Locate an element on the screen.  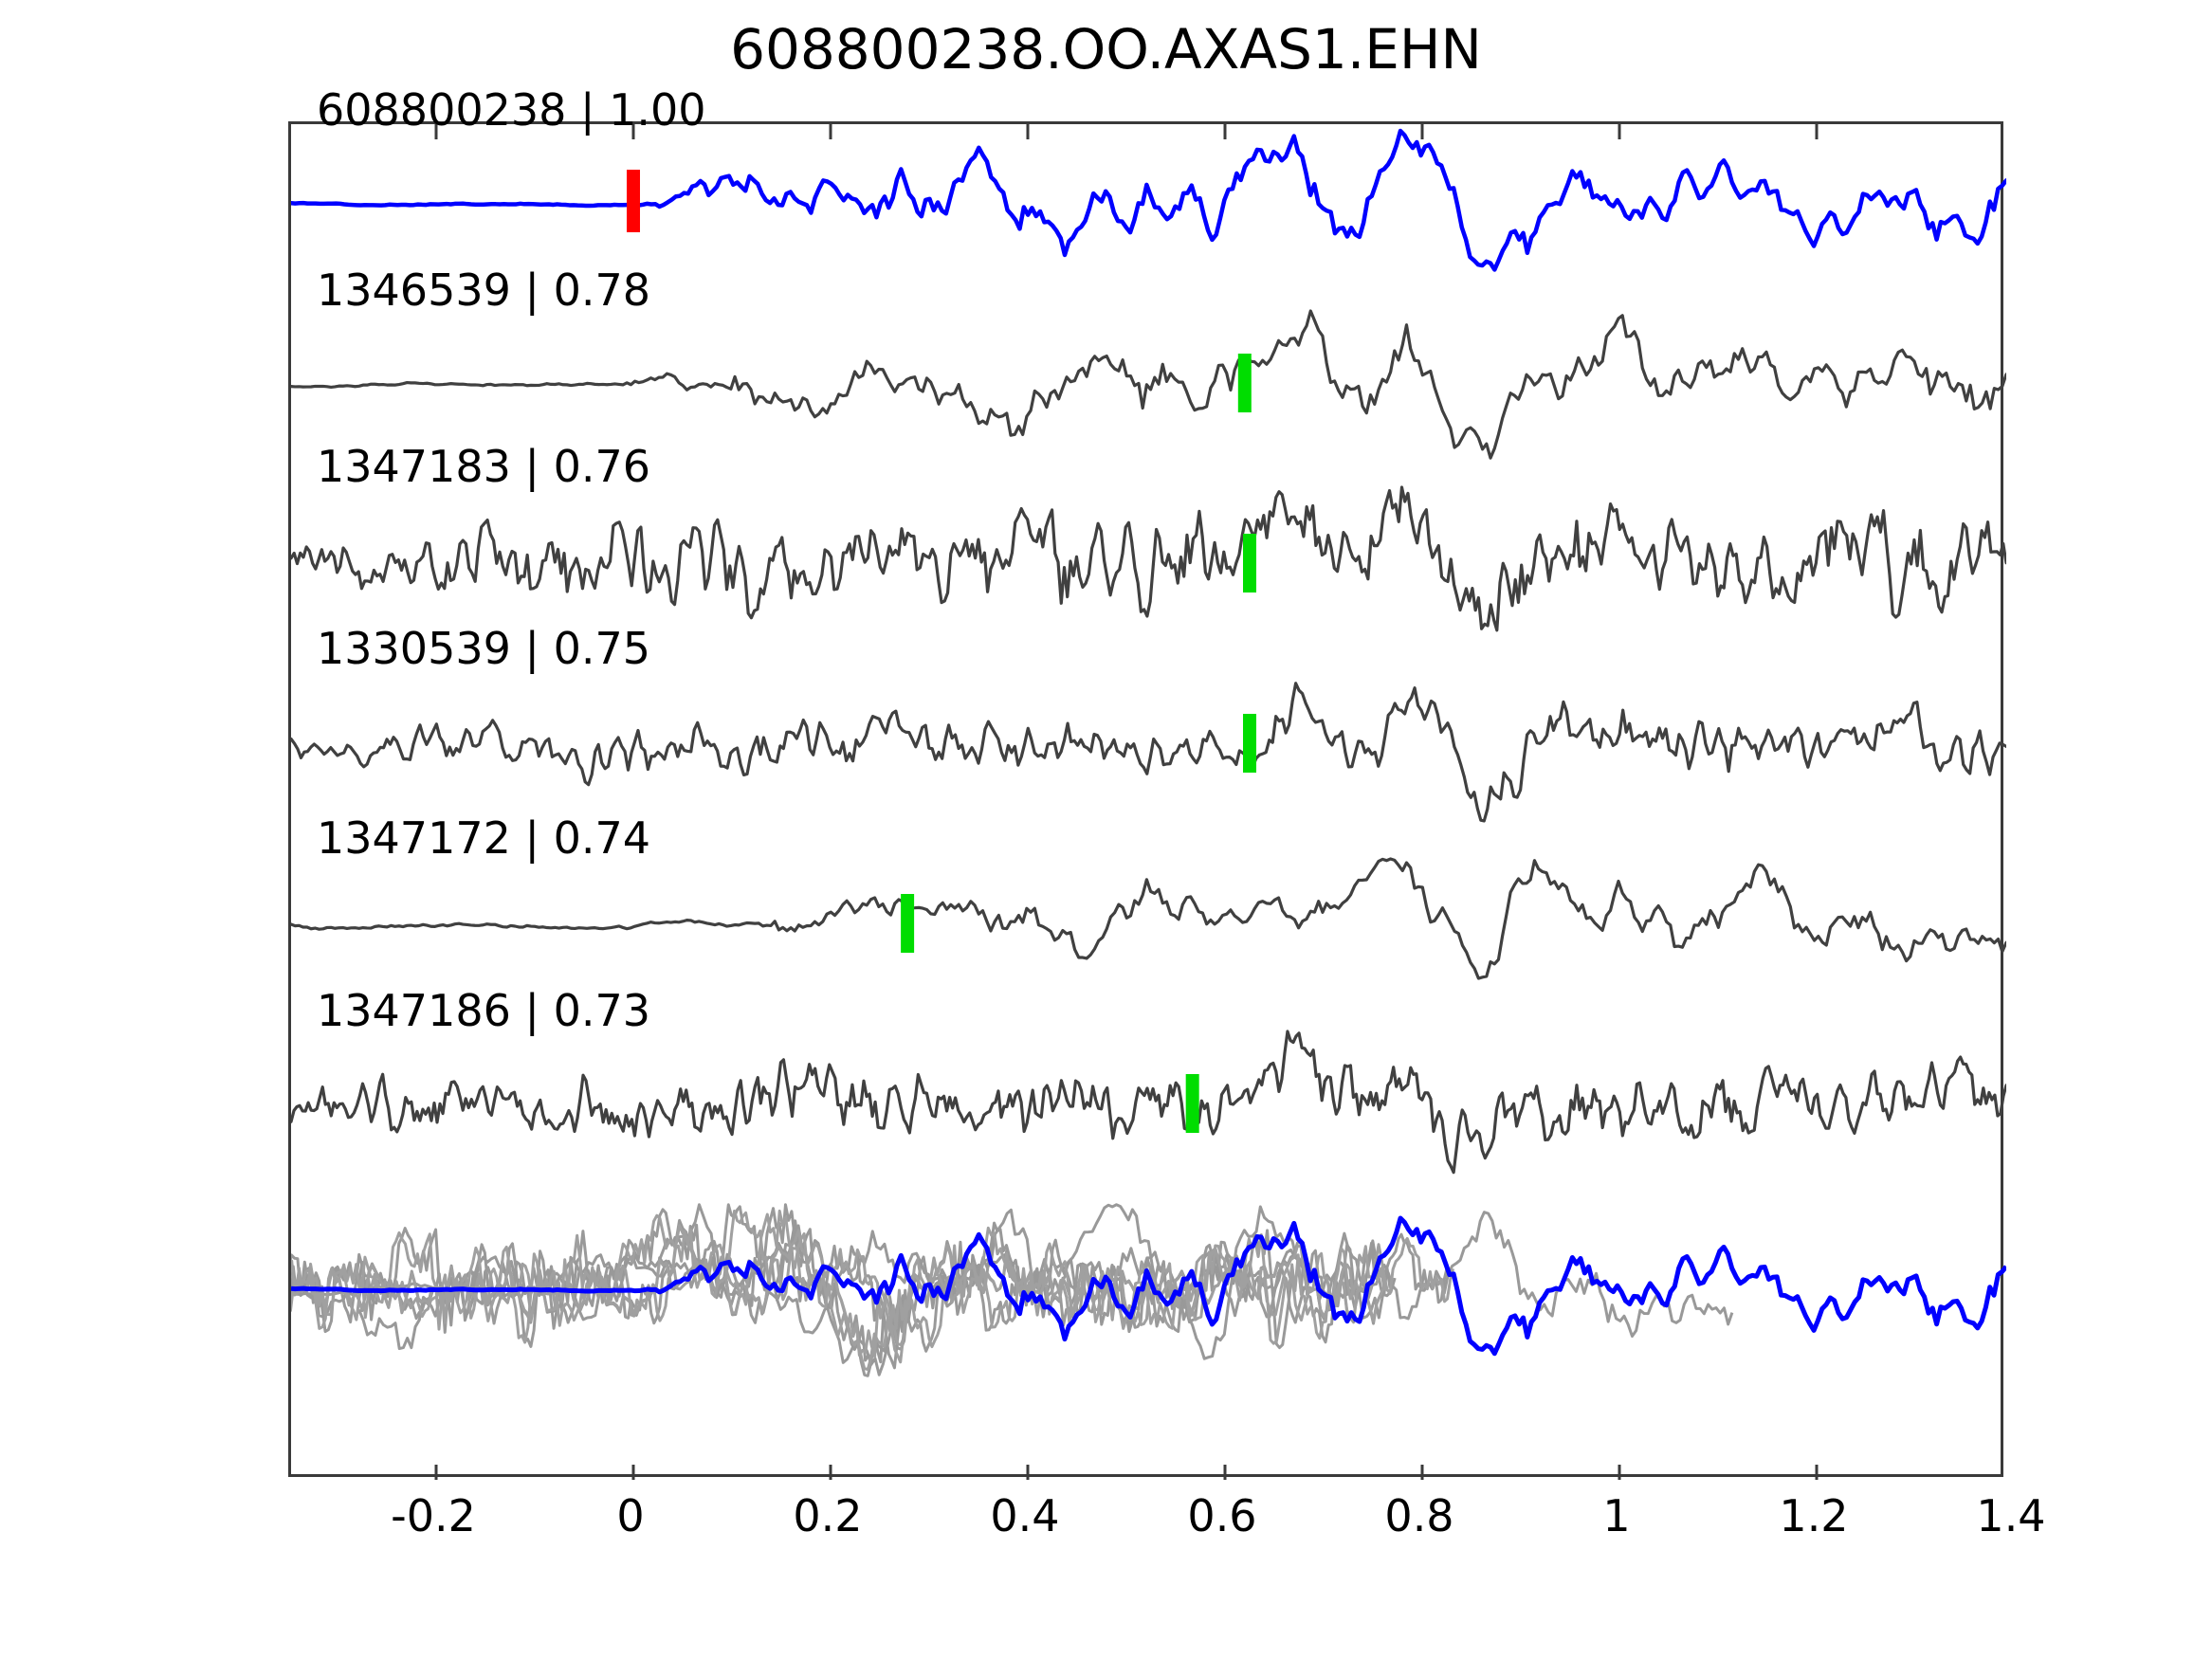
xaxis-tick-labels: -0.2 0 0.2 0.4 0.6 0.8 1 1.2 1.4 is located at coordinates (1166, 1523).